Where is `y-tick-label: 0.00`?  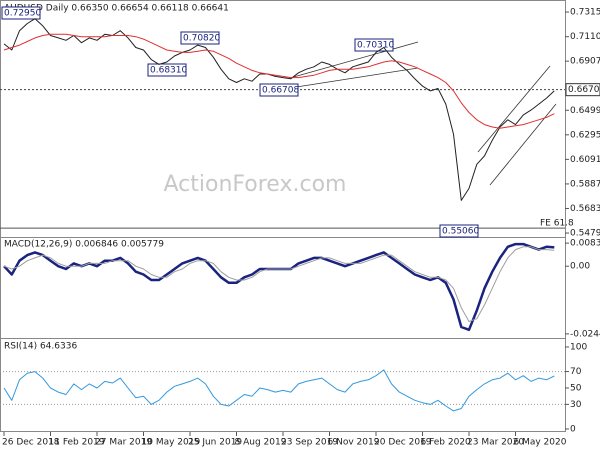
y-tick-label: 0.00 is located at coordinates (580, 267).